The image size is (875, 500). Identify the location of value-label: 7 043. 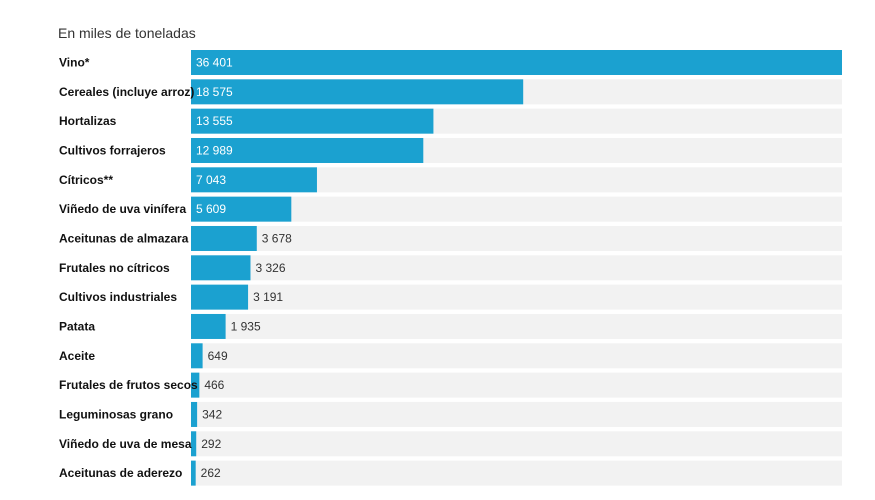
(211, 180).